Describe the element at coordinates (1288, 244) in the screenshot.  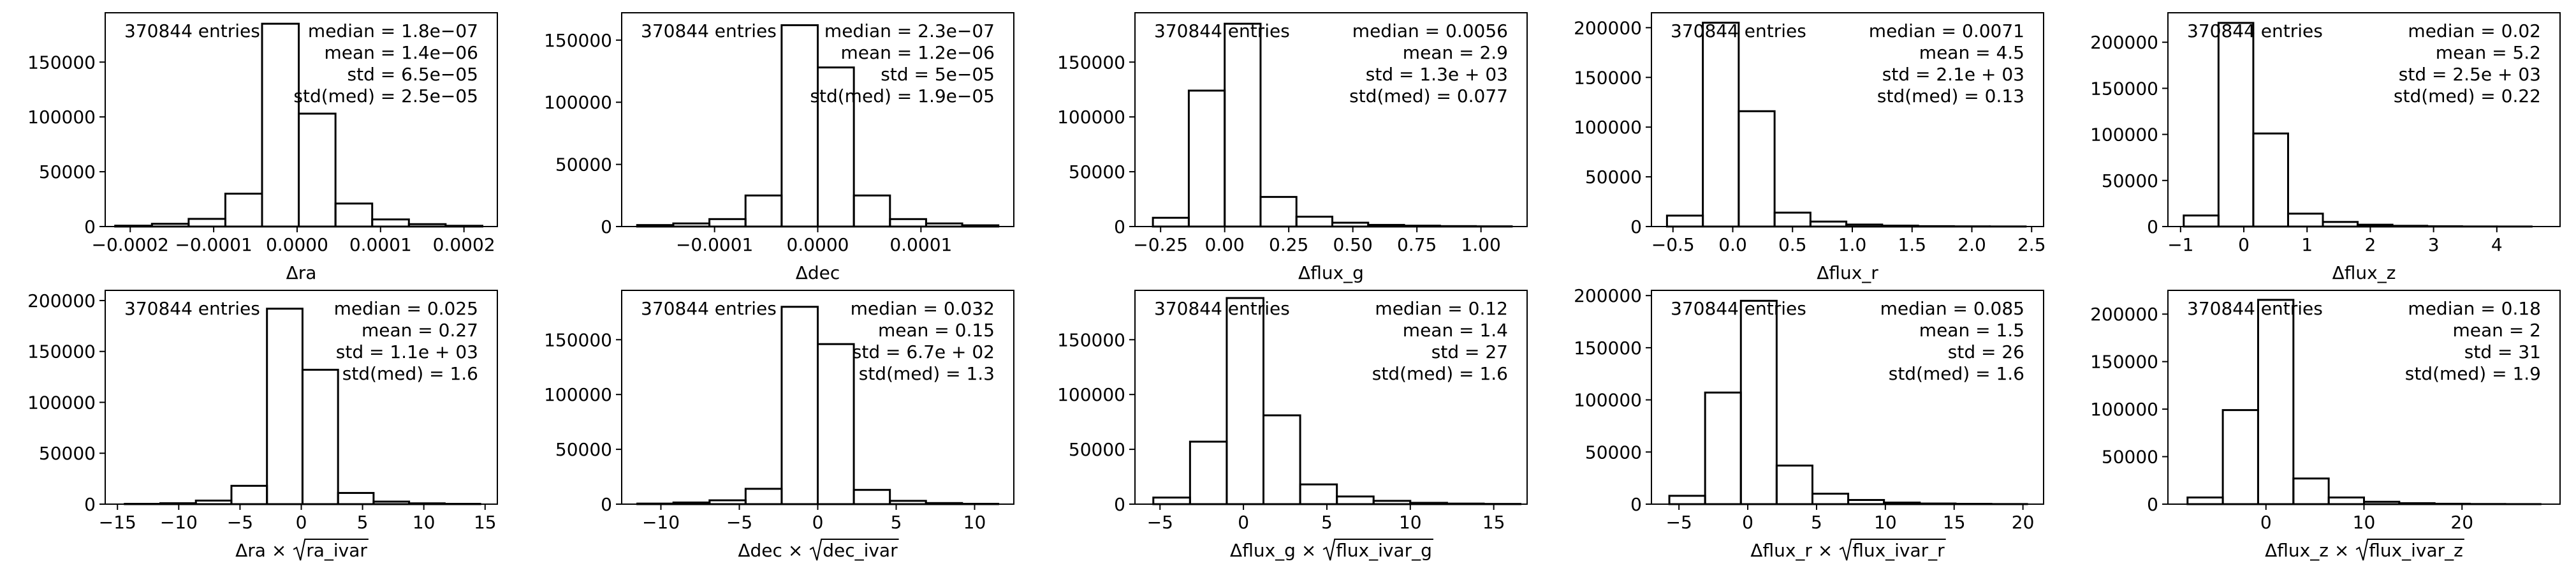
I see `x-tick-label: 0.25` at that location.